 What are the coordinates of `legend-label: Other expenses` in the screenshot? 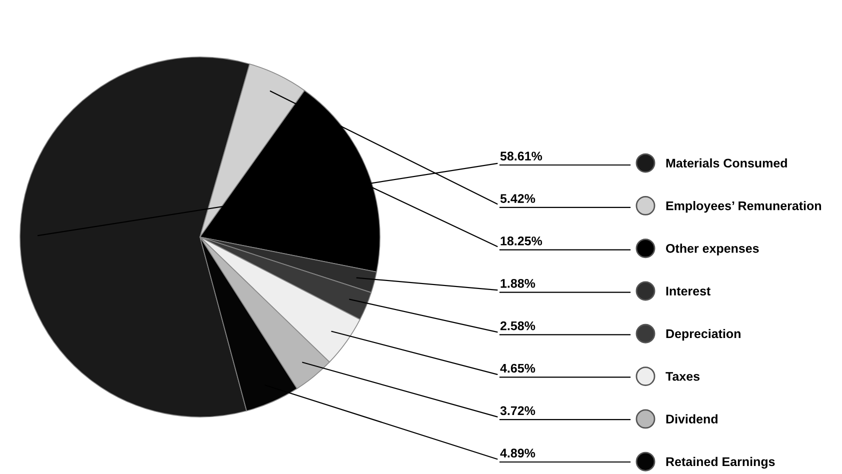 It's located at (712, 250).